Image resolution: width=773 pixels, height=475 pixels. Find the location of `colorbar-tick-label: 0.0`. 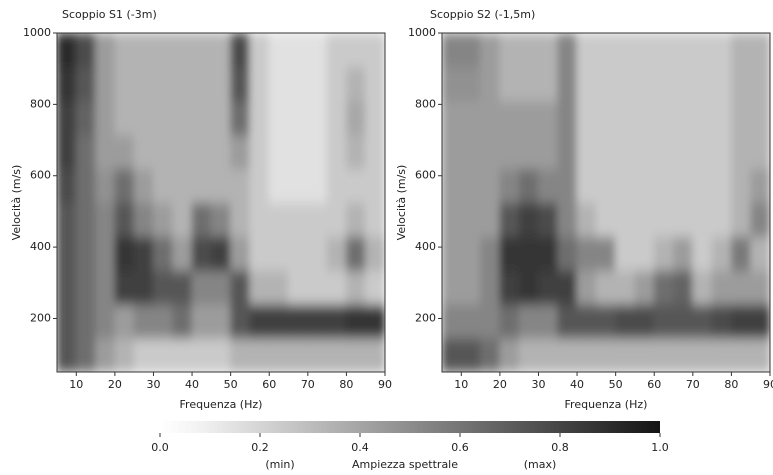

colorbar-tick-label: 0.0 is located at coordinates (160, 447).